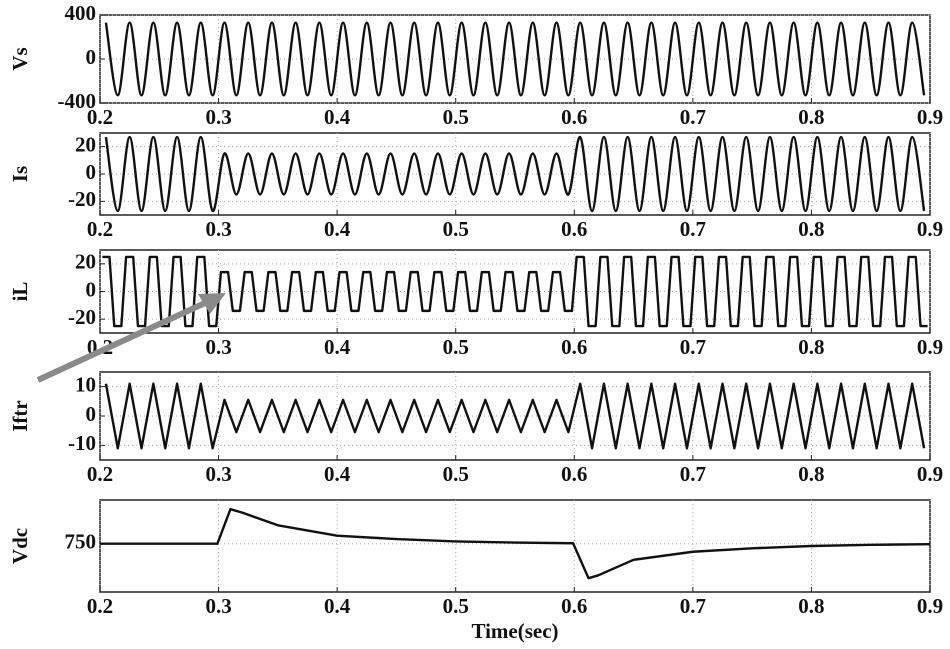 This screenshot has width=950, height=649. What do you see at coordinates (20, 174) in the screenshot?
I see `y-axis-label: Is` at bounding box center [20, 174].